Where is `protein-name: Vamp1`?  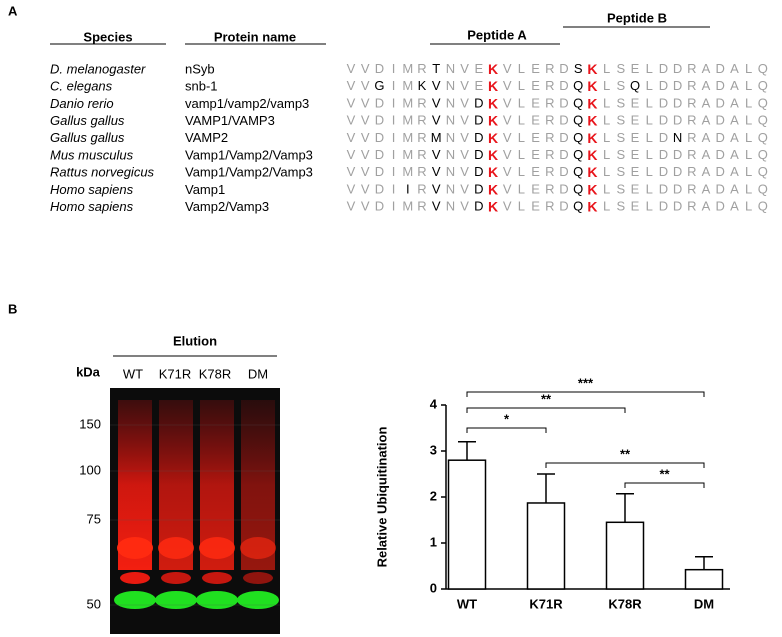 protein-name: Vamp1 is located at coordinates (205, 189).